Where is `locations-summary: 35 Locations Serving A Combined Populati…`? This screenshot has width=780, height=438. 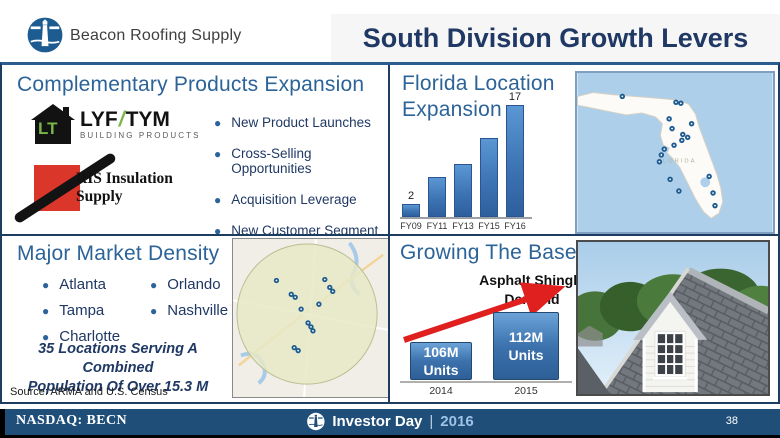 locations-summary: 35 Locations Serving A Combined Populati… is located at coordinates (118, 368).